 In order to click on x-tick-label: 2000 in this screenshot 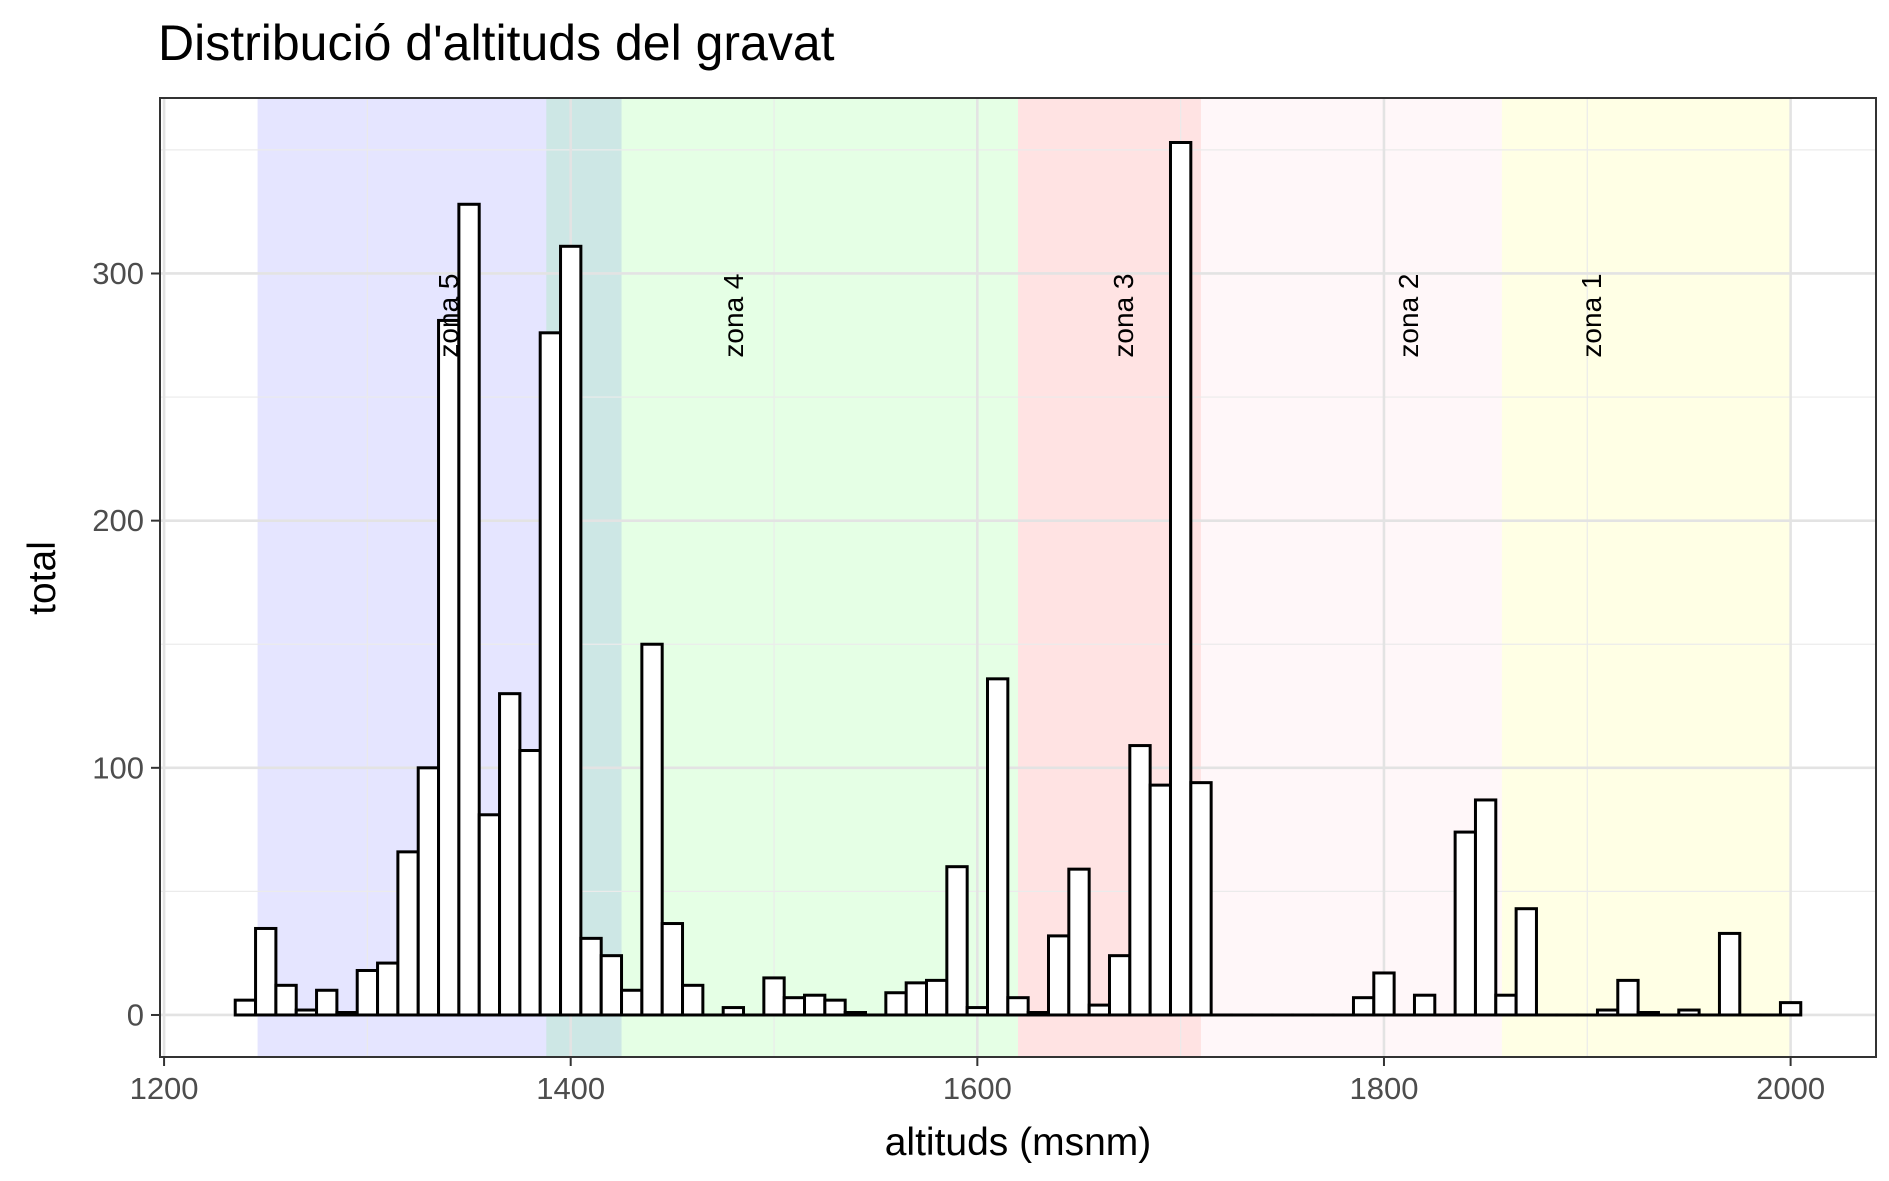, I will do `click(1790, 1088)`.